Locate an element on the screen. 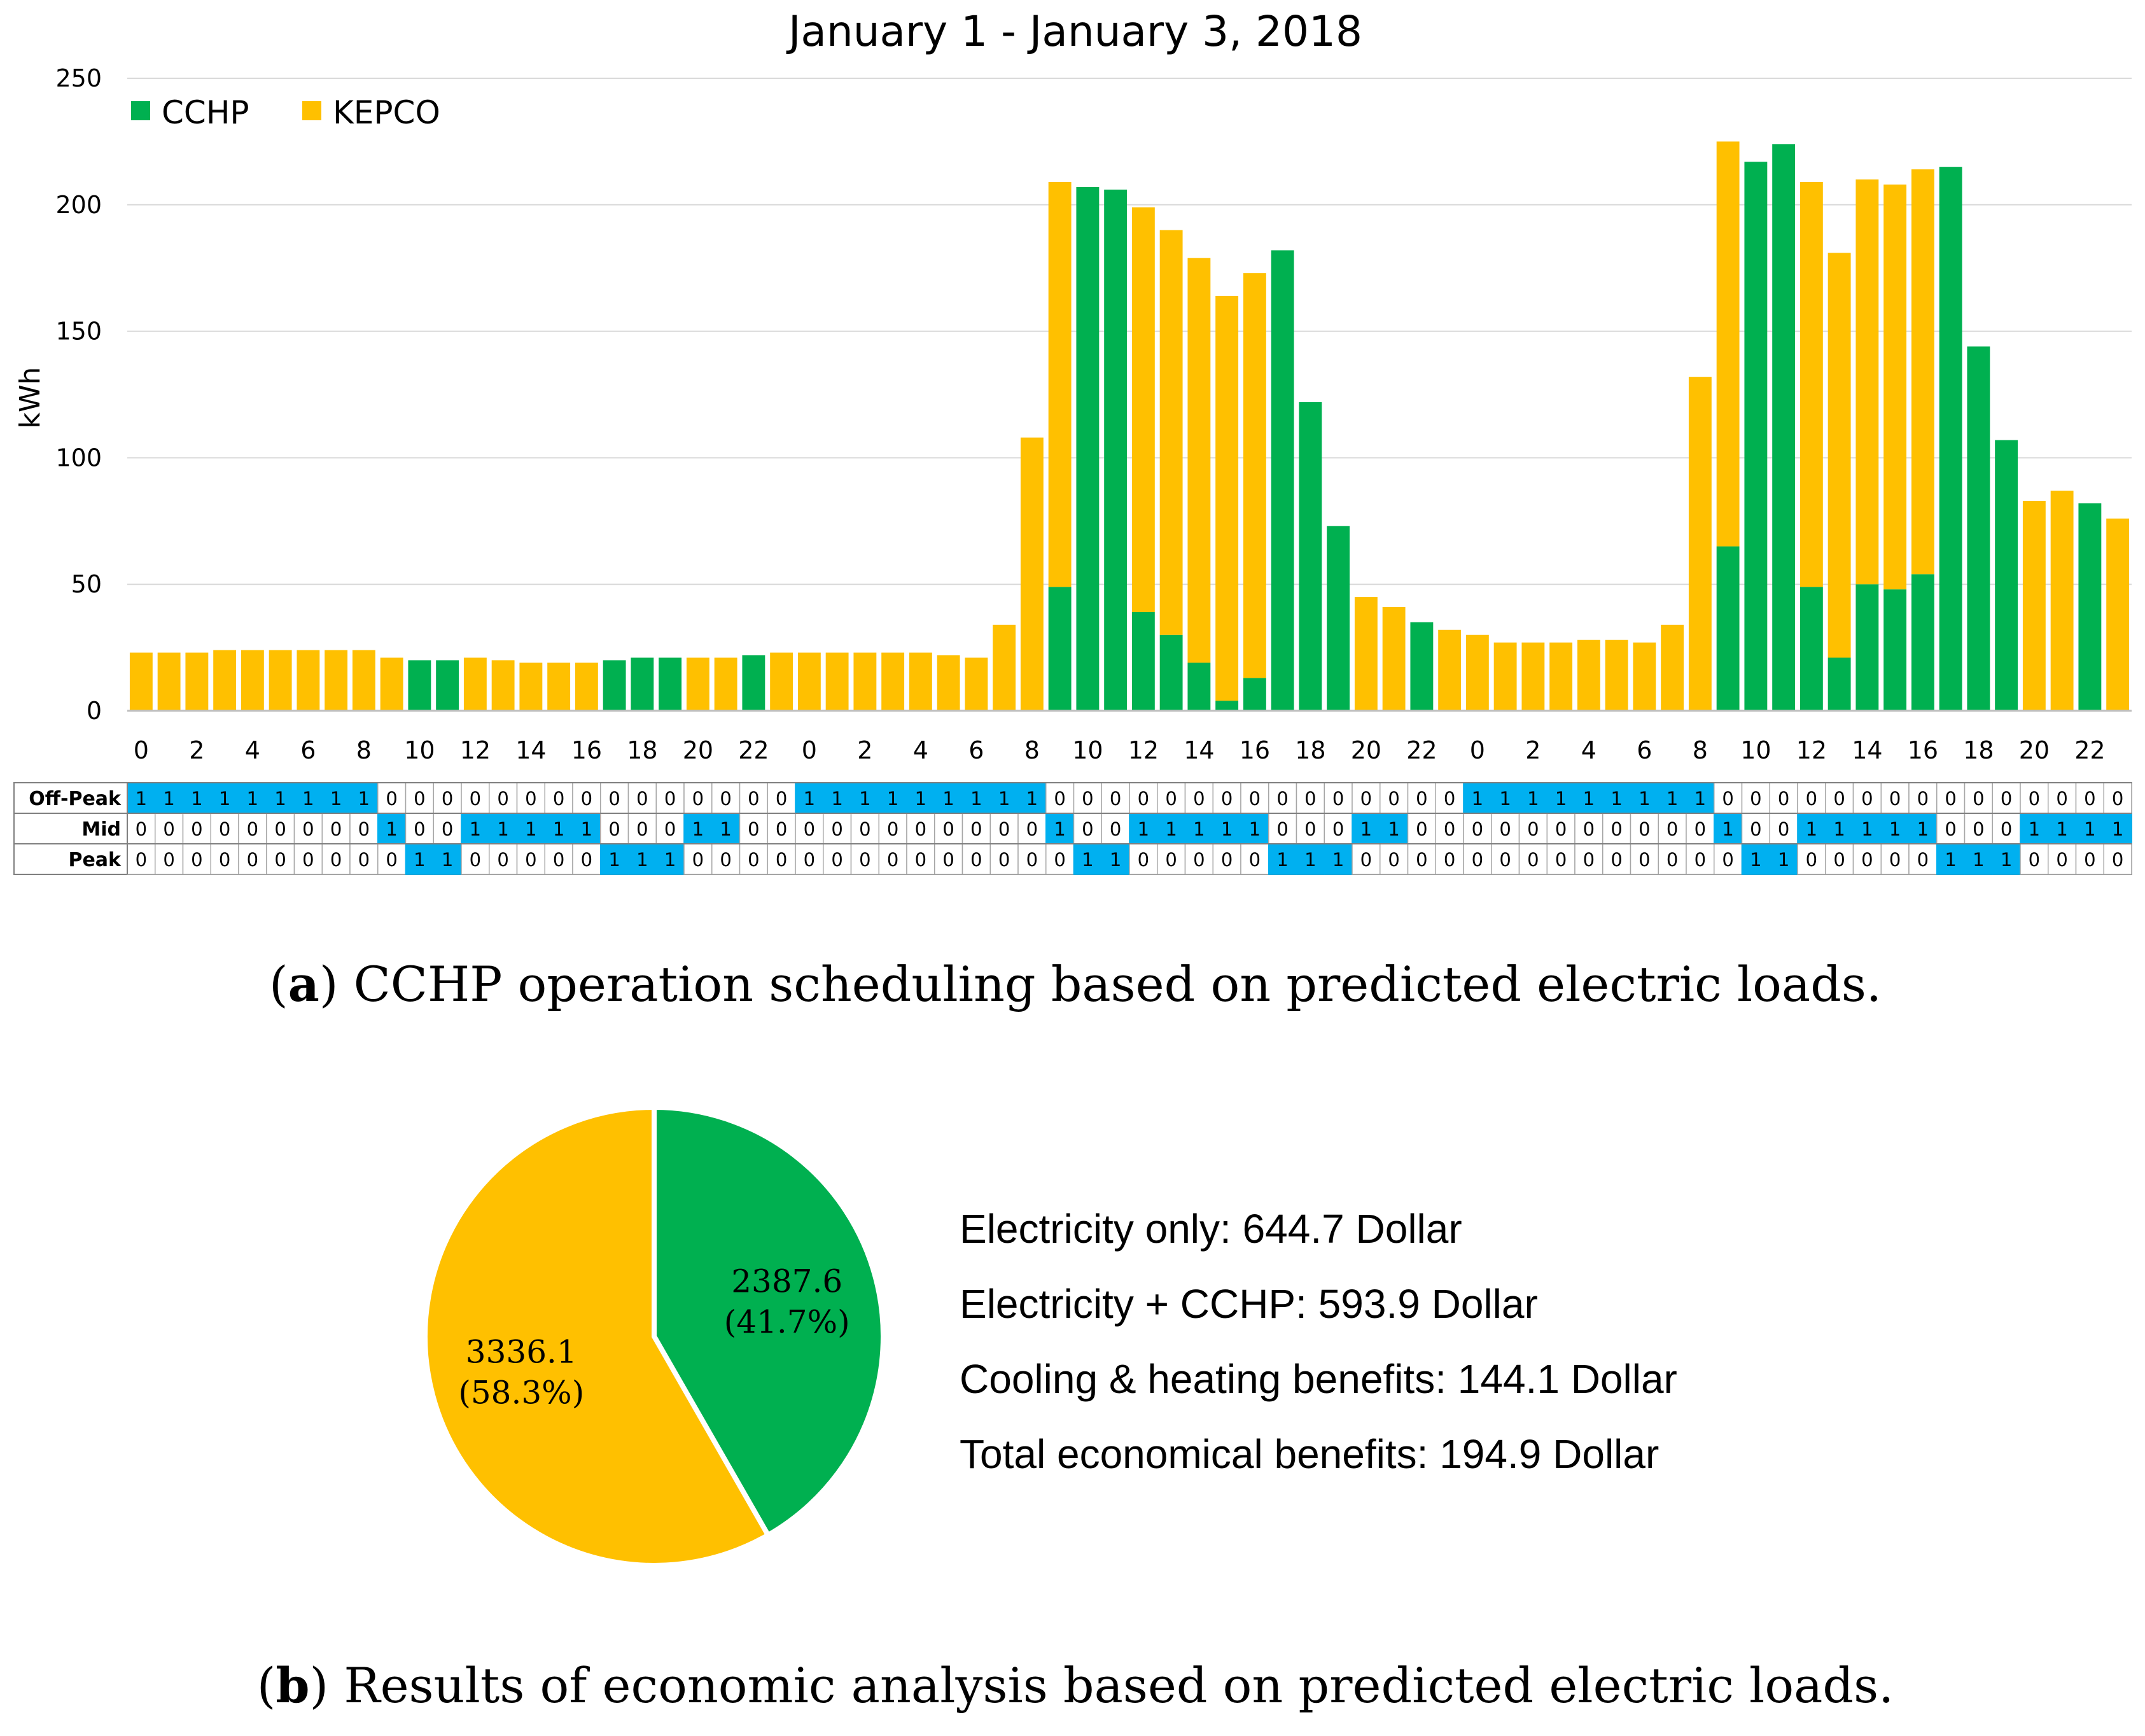 Image resolution: width=2145 pixels, height=1736 pixels. x-tick-label: 16 is located at coordinates (1923, 750).